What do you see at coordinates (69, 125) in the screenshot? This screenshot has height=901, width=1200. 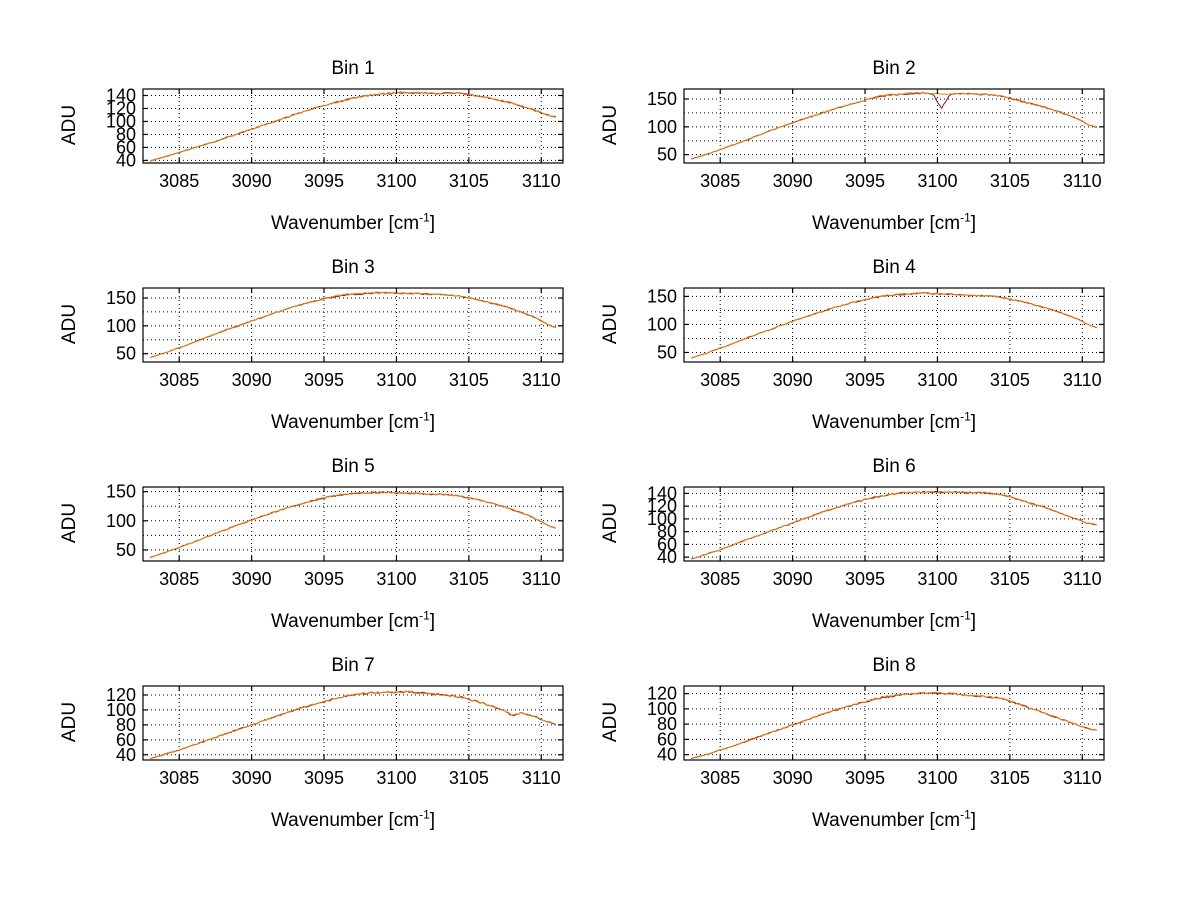 I see `y-axis-label-bin-1: ADU` at bounding box center [69, 125].